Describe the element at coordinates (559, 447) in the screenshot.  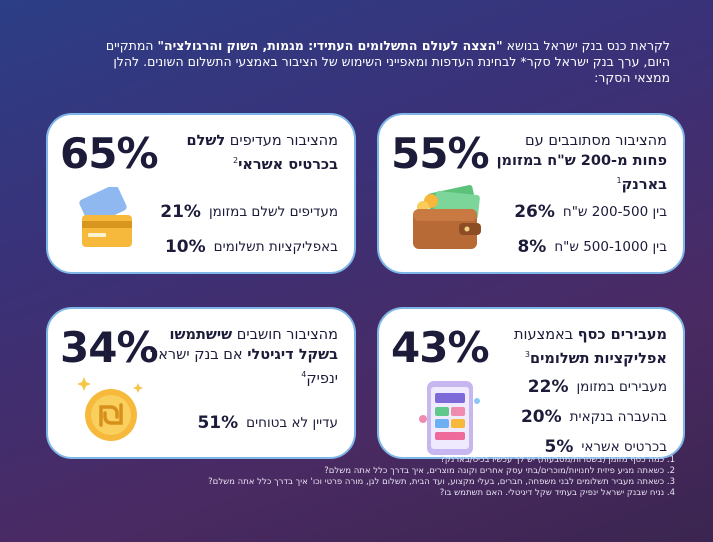
I see `stat-pct: 5%` at that location.